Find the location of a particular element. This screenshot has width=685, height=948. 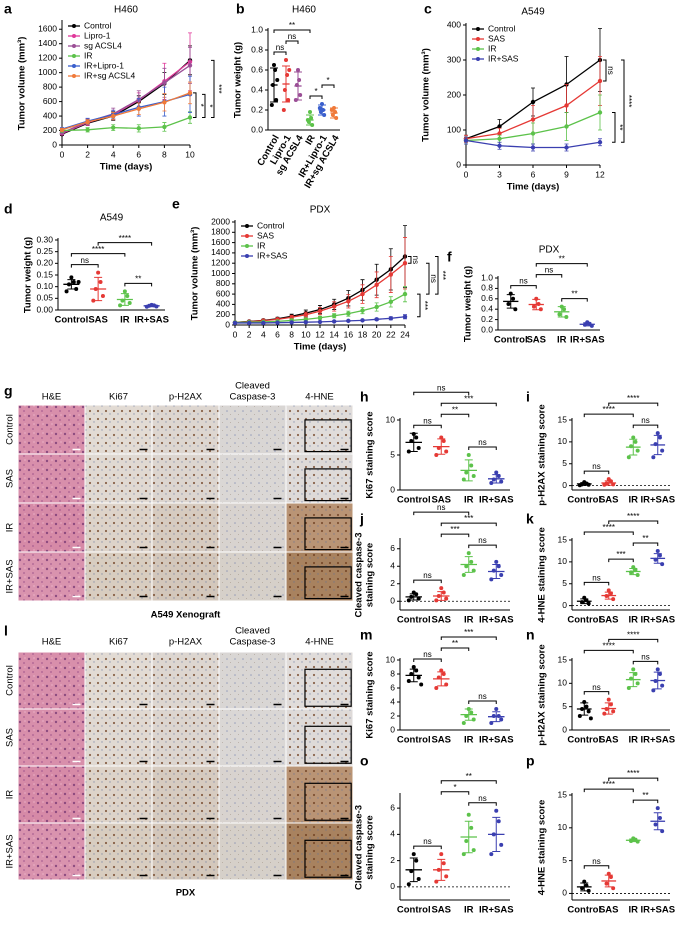

x-tick-label: IR is located at coordinates (469, 500).